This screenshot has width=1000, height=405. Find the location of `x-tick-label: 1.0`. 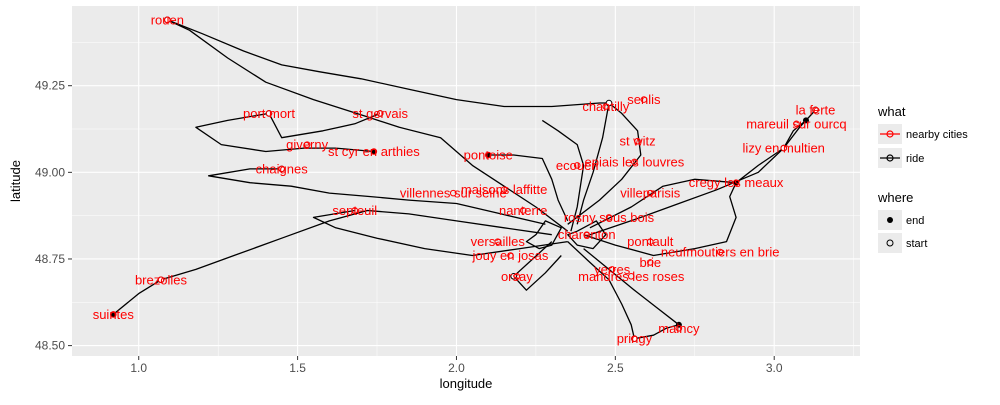

x-tick-label: 1.0 is located at coordinates (138, 368).